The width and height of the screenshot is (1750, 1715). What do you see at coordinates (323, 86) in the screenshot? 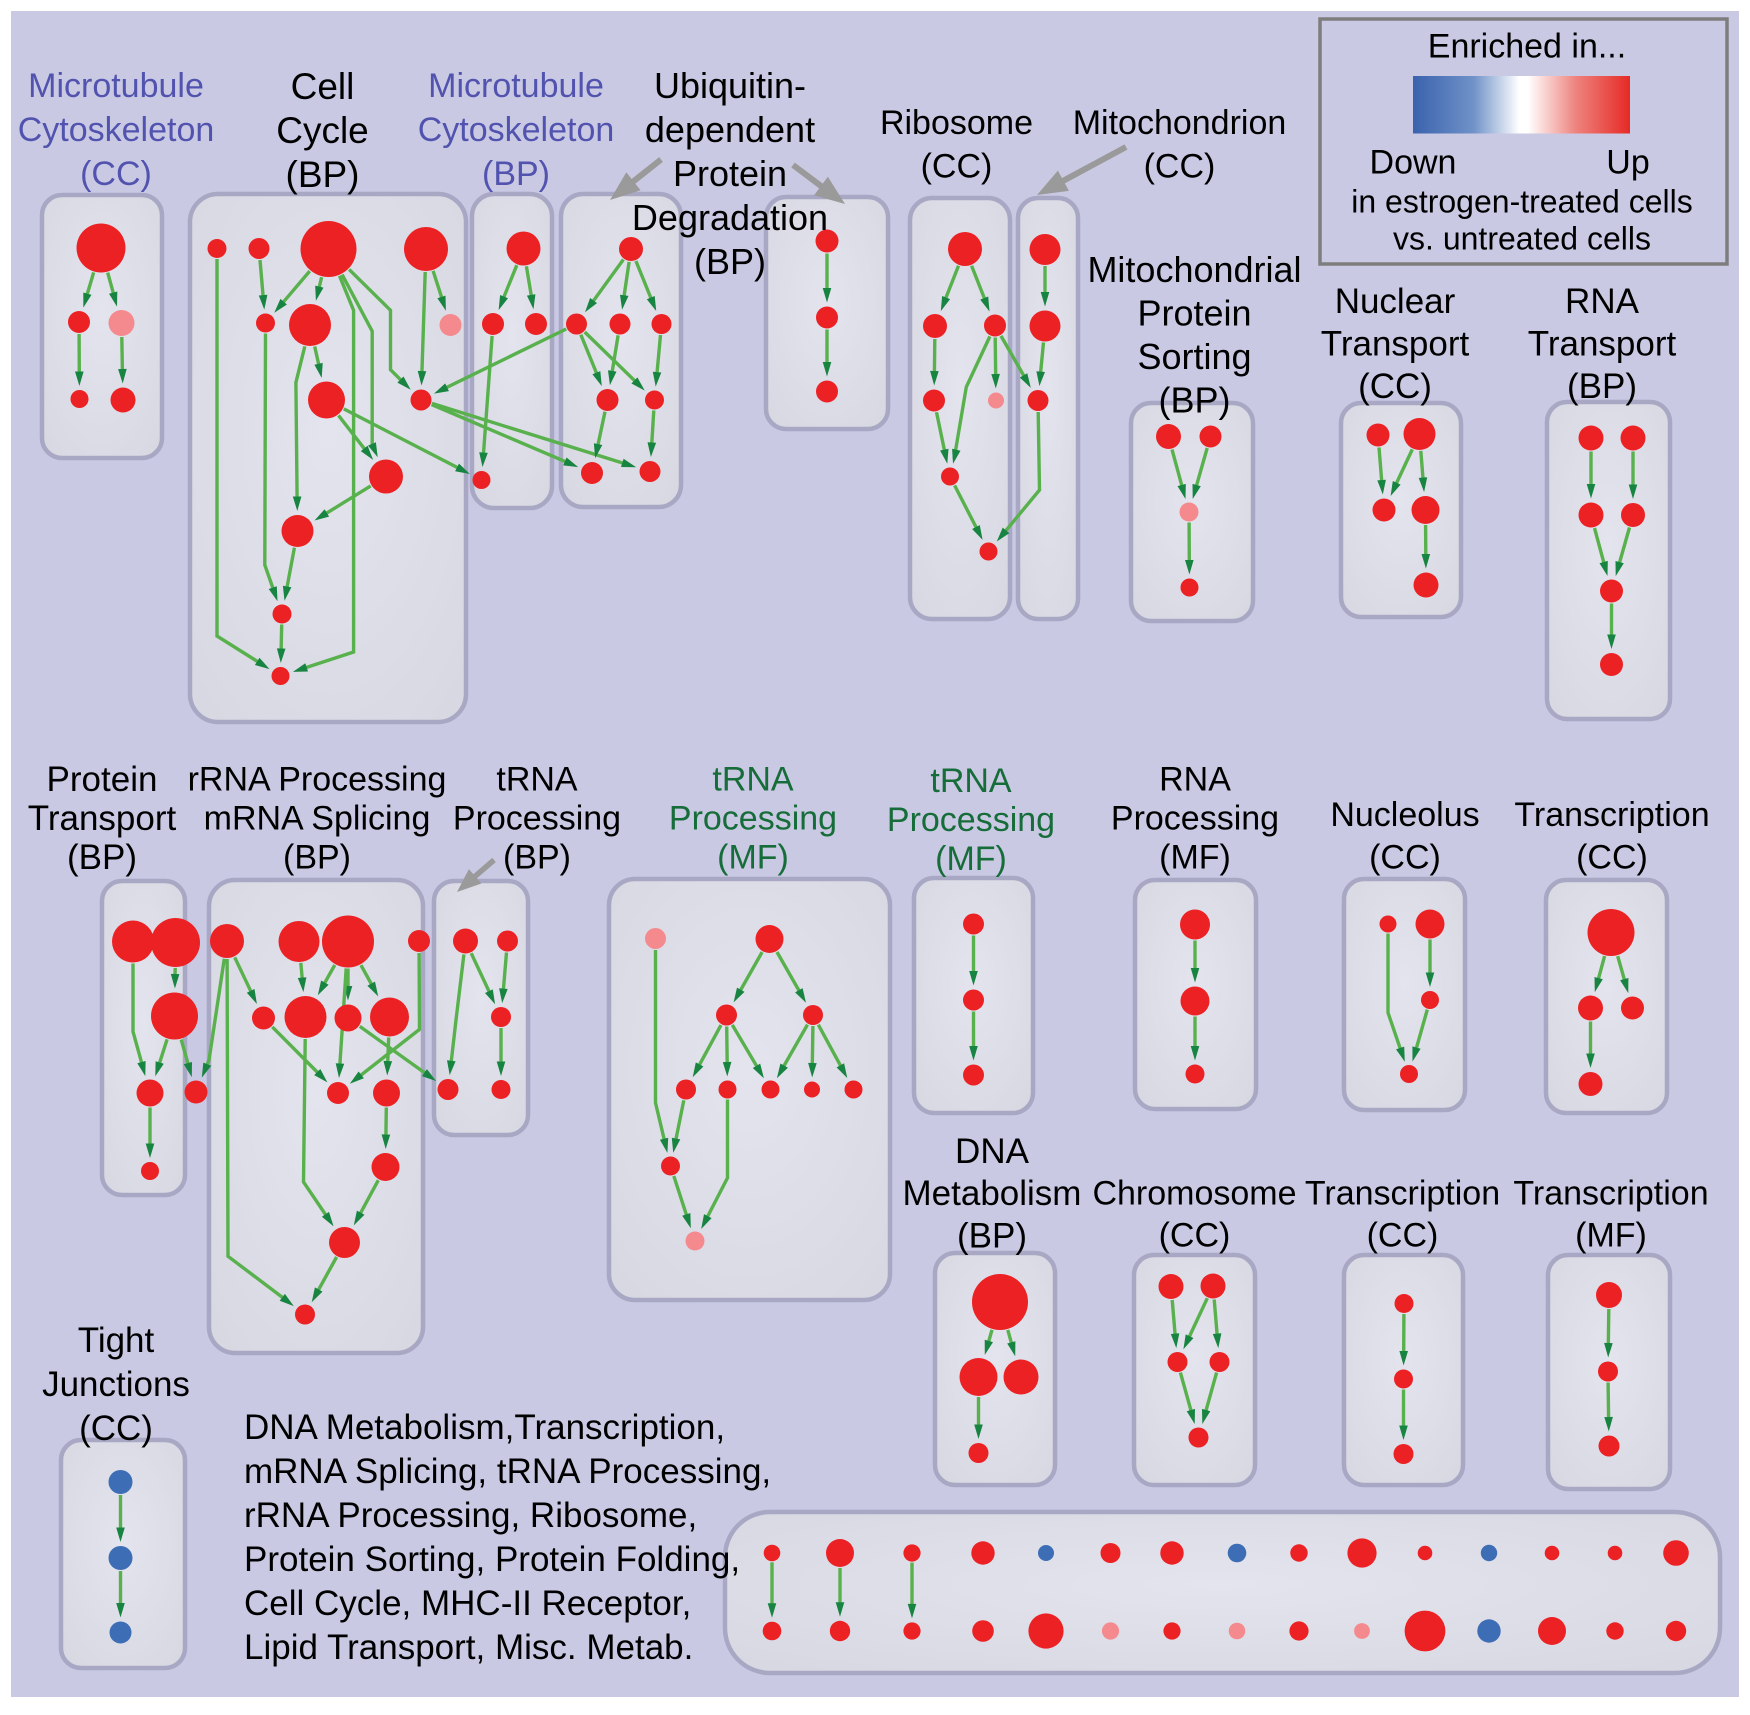
I see `svg-text: Cell` at bounding box center [323, 86].